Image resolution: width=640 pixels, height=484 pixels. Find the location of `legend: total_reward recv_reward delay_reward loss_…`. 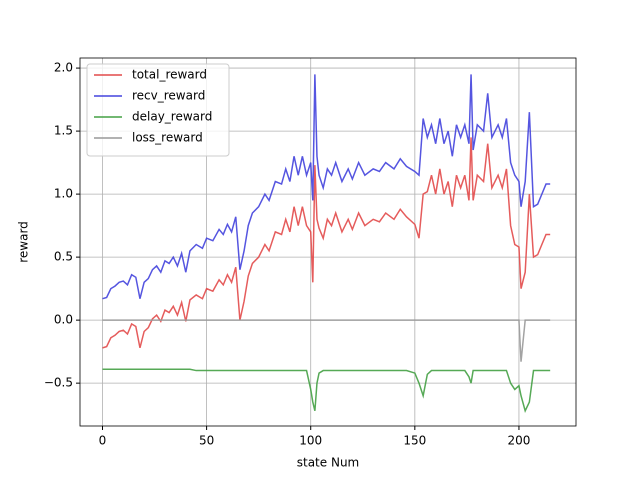

legend: total_reward recv_reward delay_reward loss_… is located at coordinates (158, 110).